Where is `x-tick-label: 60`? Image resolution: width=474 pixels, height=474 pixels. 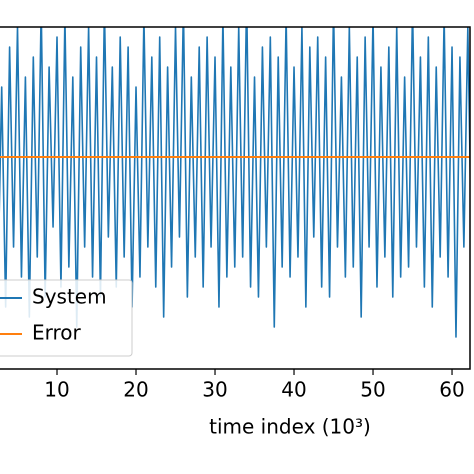 x-tick-label: 60 is located at coordinates (451, 390).